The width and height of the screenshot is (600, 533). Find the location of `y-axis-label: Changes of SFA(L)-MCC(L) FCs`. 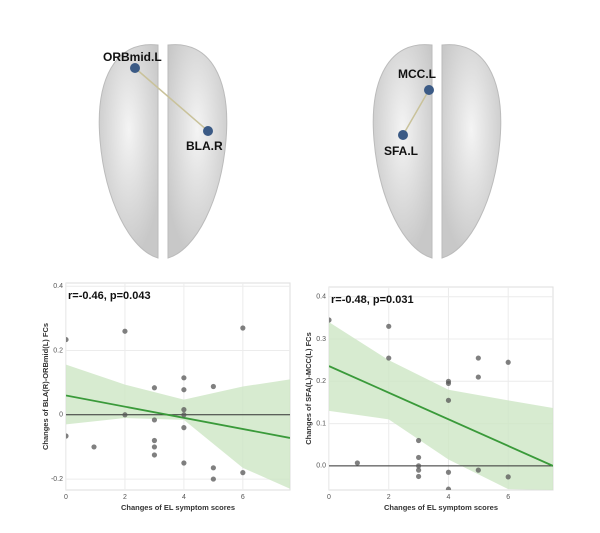

y-axis-label: Changes of SFA(L)-MCC(L) FCs is located at coordinates (308, 388).